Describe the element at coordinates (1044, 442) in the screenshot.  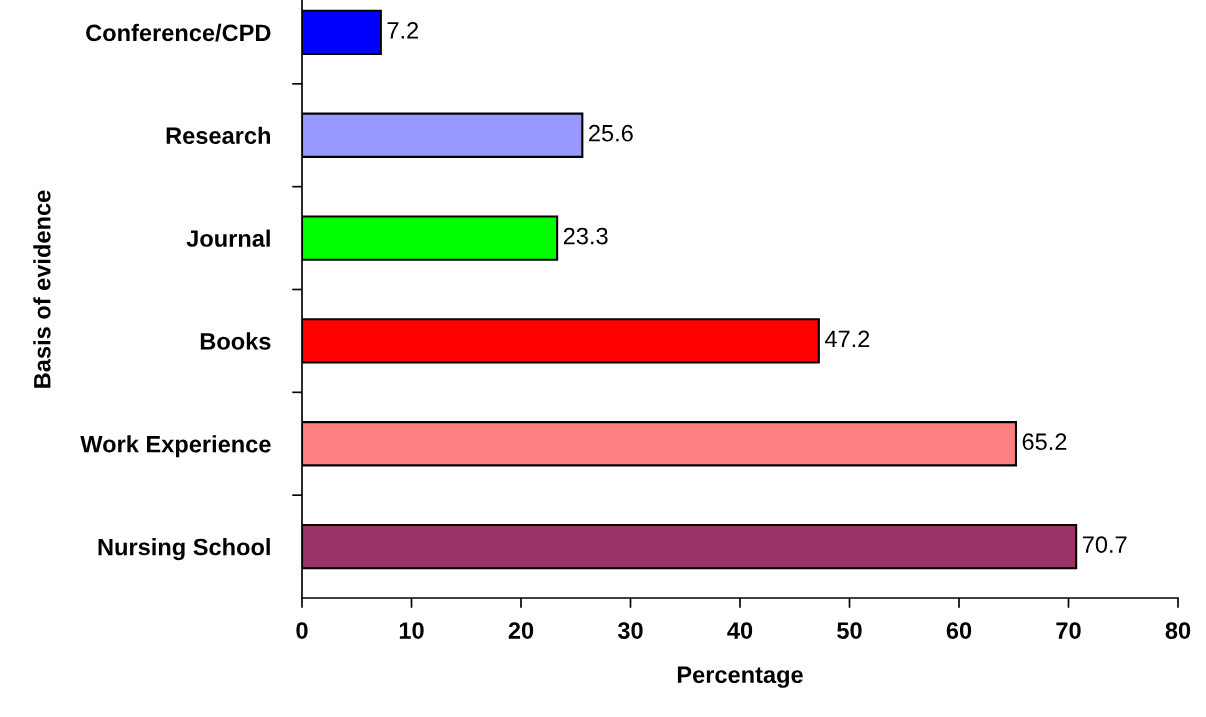
I see `data-label: 65.2` at that location.